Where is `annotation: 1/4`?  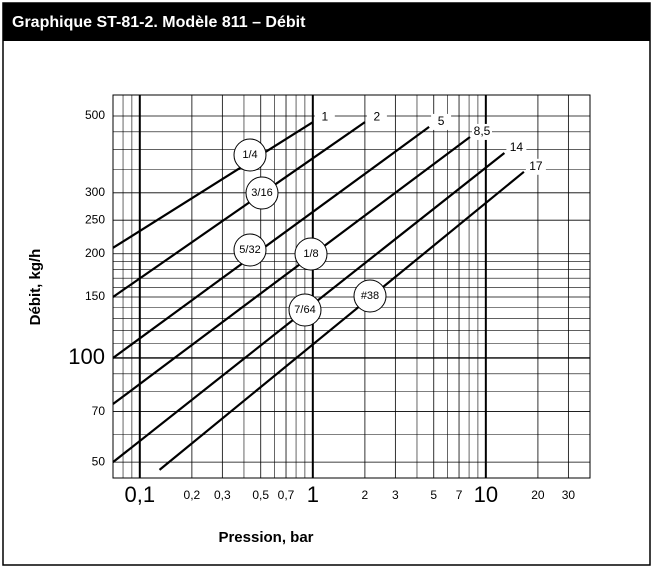
annotation: 1/4 is located at coordinates (249, 155).